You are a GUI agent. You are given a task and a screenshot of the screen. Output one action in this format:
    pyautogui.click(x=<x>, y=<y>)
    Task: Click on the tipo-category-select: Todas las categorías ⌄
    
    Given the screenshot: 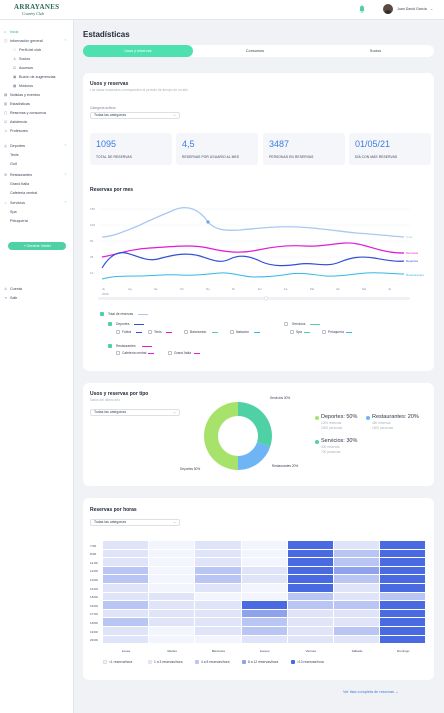 What is the action you would take?
    pyautogui.click(x=135, y=412)
    